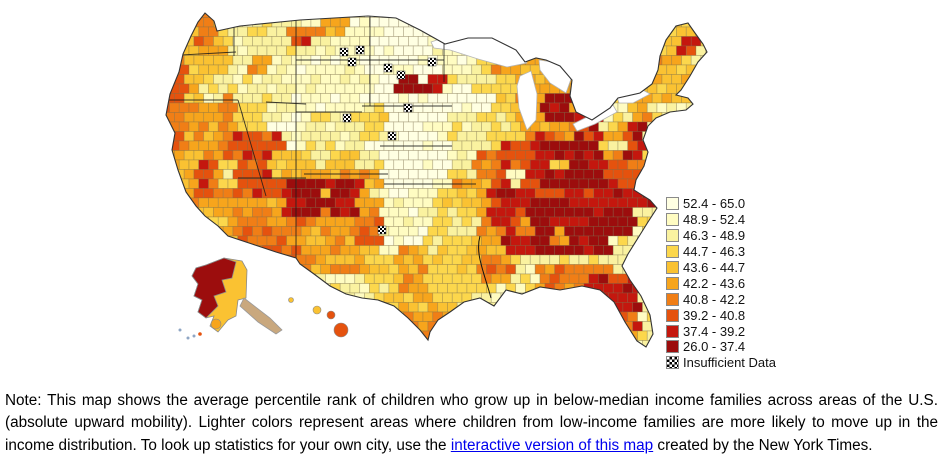  I want to click on legend-label: 37.4 - 39.2, so click(714, 331).